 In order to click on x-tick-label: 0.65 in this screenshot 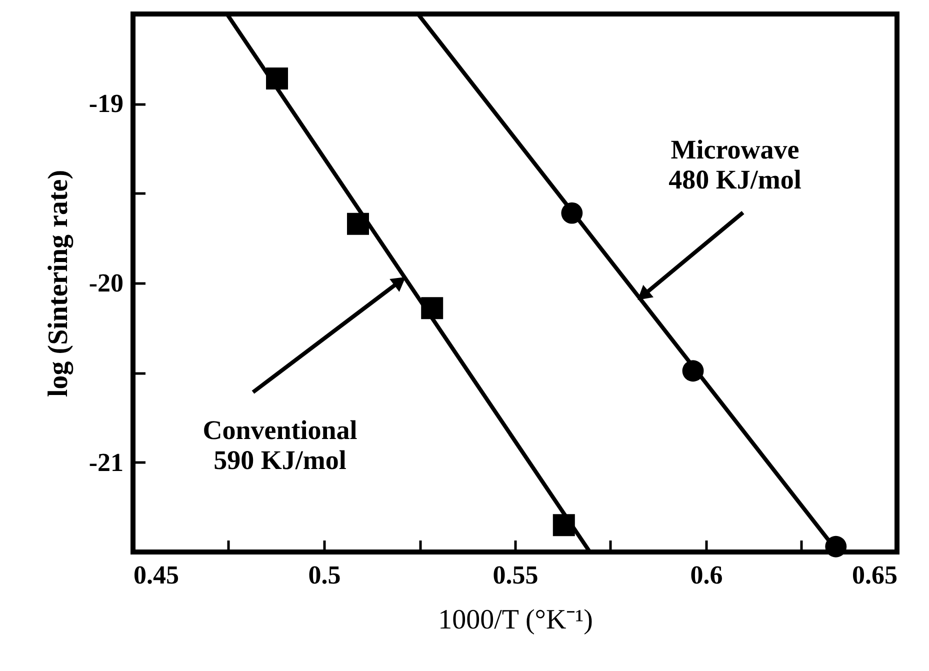, I will do `click(875, 575)`.